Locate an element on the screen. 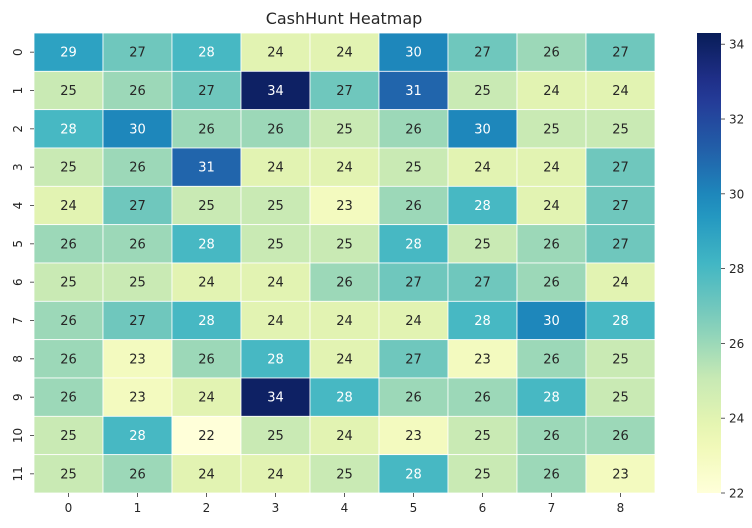  x-axis-ticks: 0 1 2 3 4 5 6 7 8 is located at coordinates (344, 504).